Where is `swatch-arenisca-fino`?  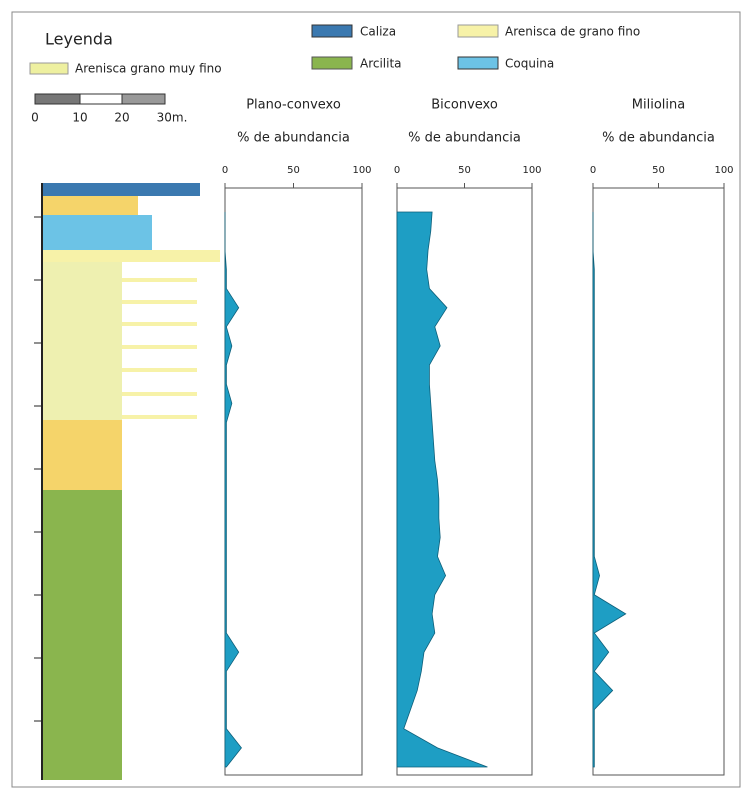 swatch-arenisca-fino is located at coordinates (478, 31).